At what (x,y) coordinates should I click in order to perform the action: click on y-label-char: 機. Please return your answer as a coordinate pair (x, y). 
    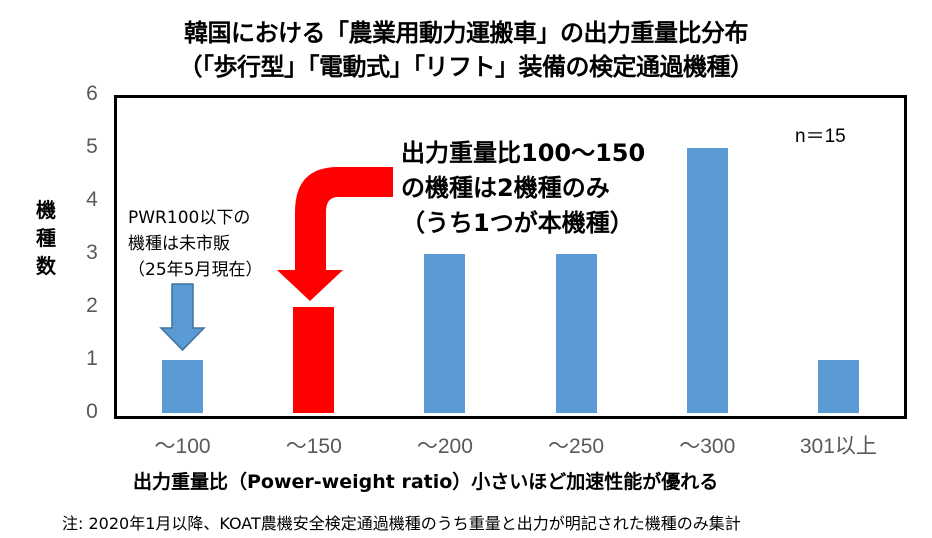
    Looking at the image, I should click on (46, 210).